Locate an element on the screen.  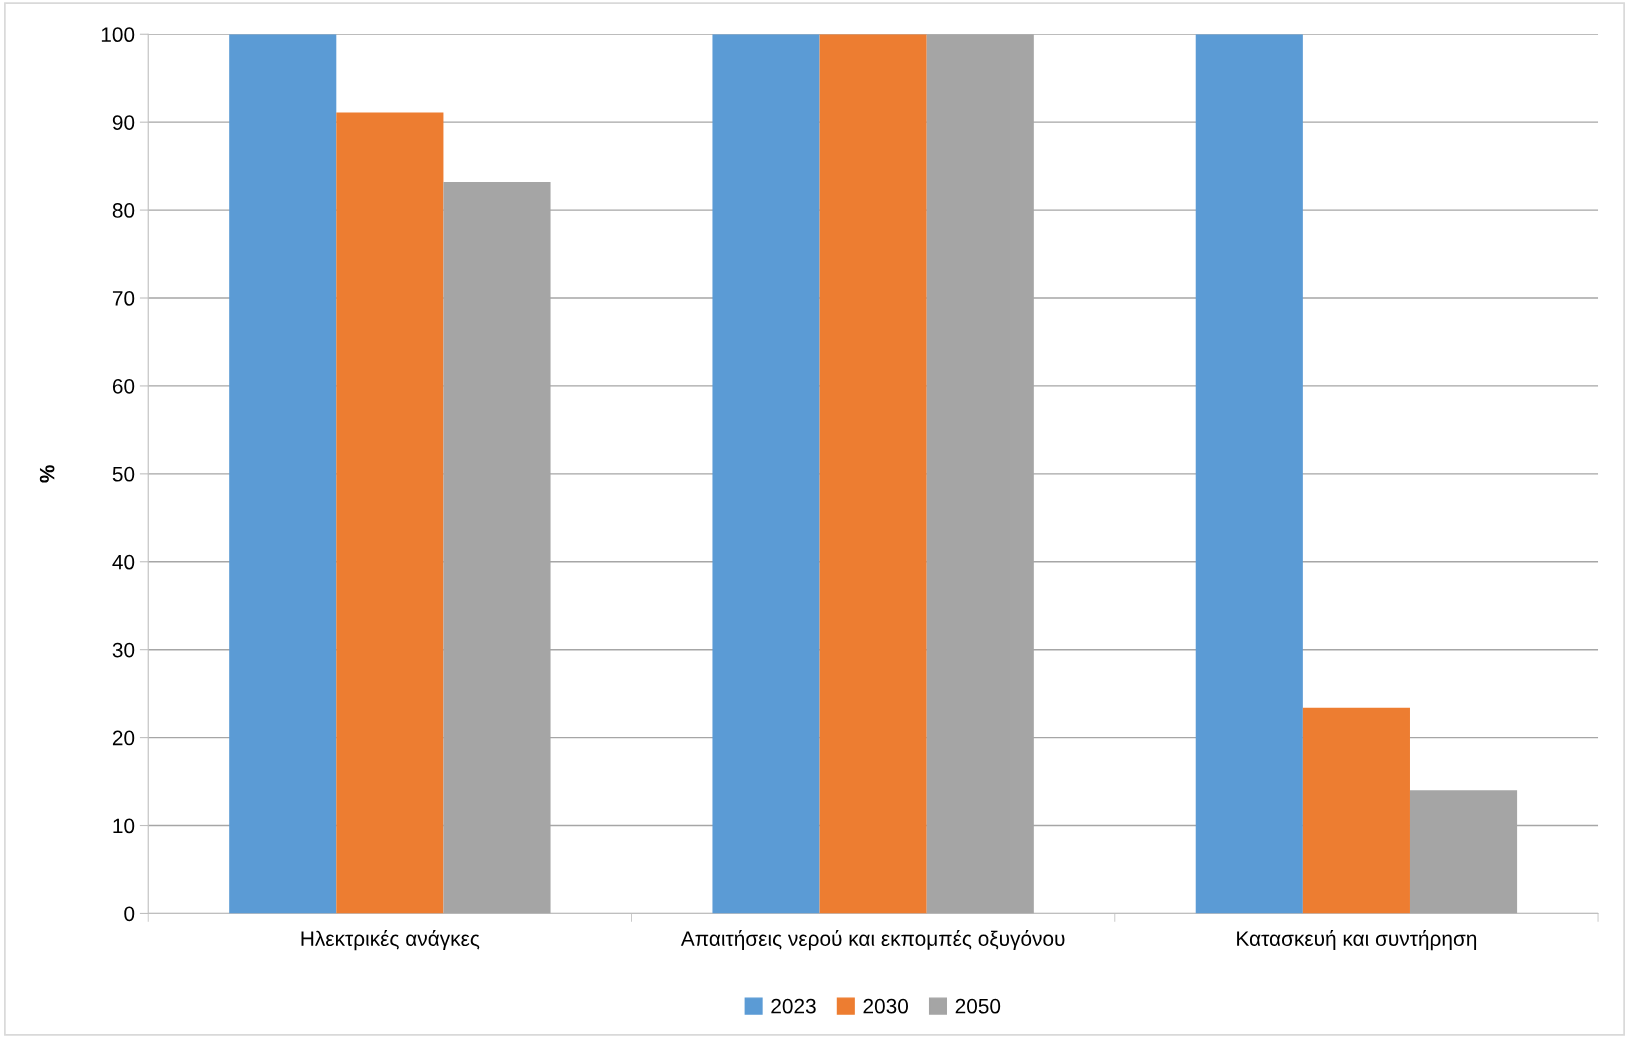
y-tick-label: 30 is located at coordinates (123, 650).